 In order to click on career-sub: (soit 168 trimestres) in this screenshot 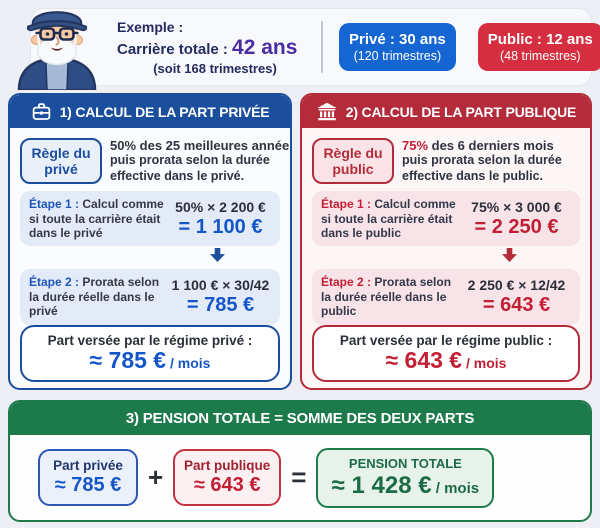, I will do `click(215, 68)`.